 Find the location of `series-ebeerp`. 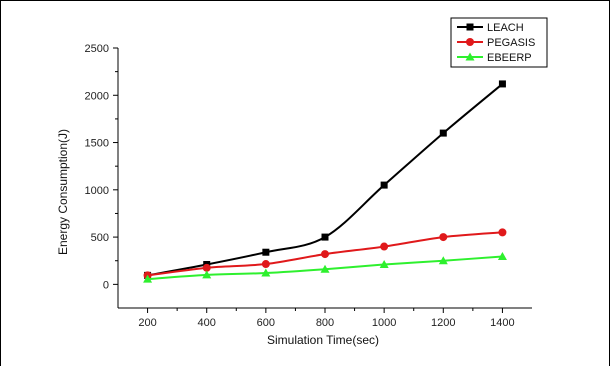

series-ebeerp is located at coordinates (325, 267).